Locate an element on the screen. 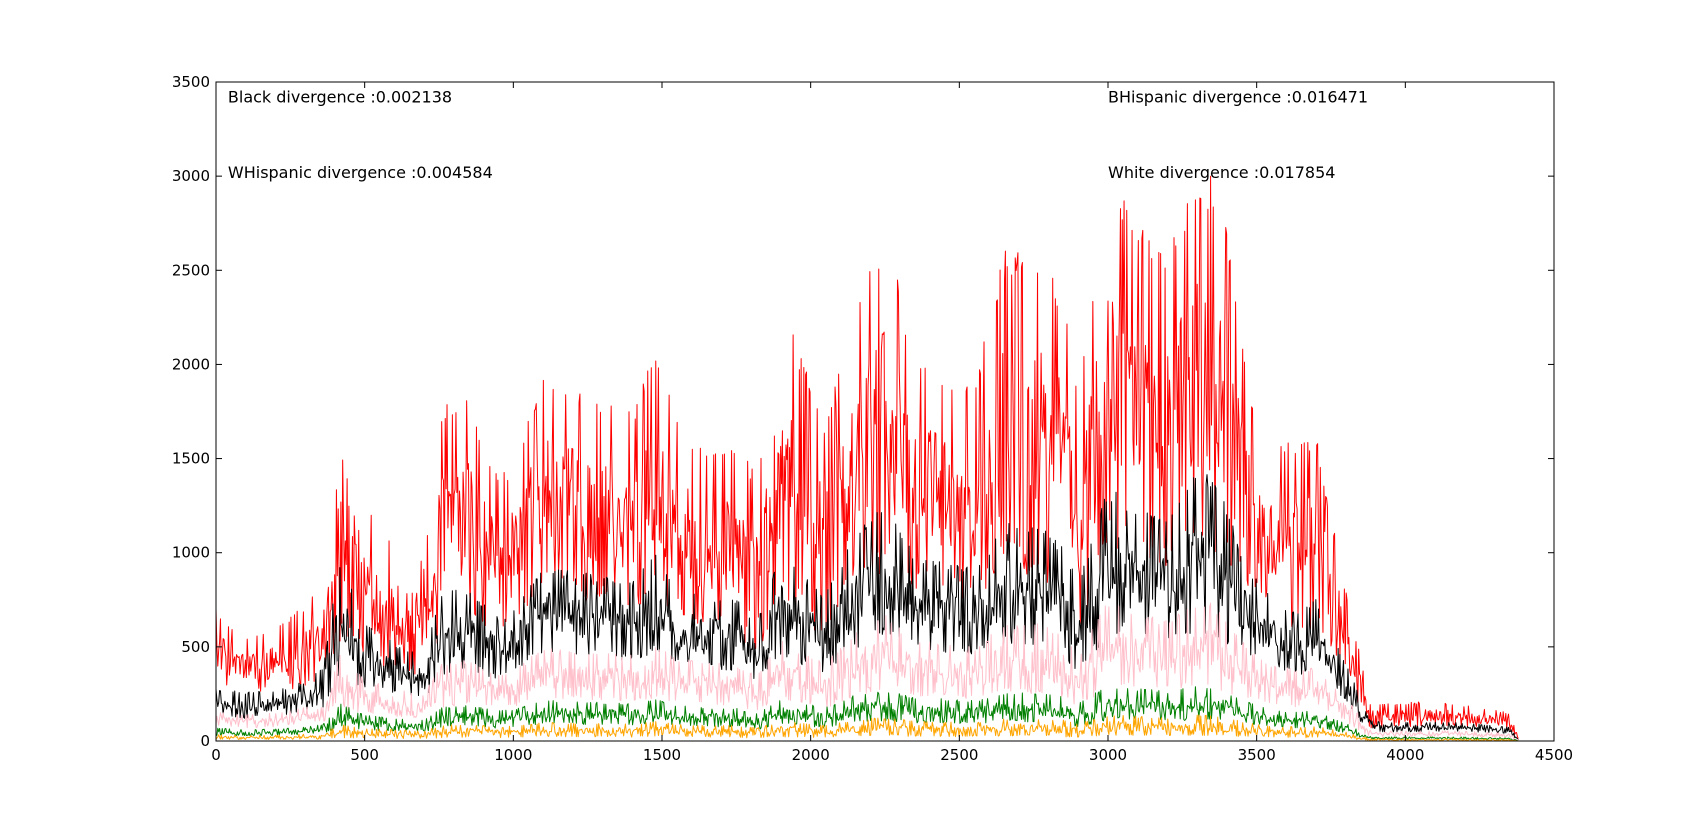 Image resolution: width=1707 pixels, height=817 pixels. y-tick-label: 1000 is located at coordinates (191, 553).